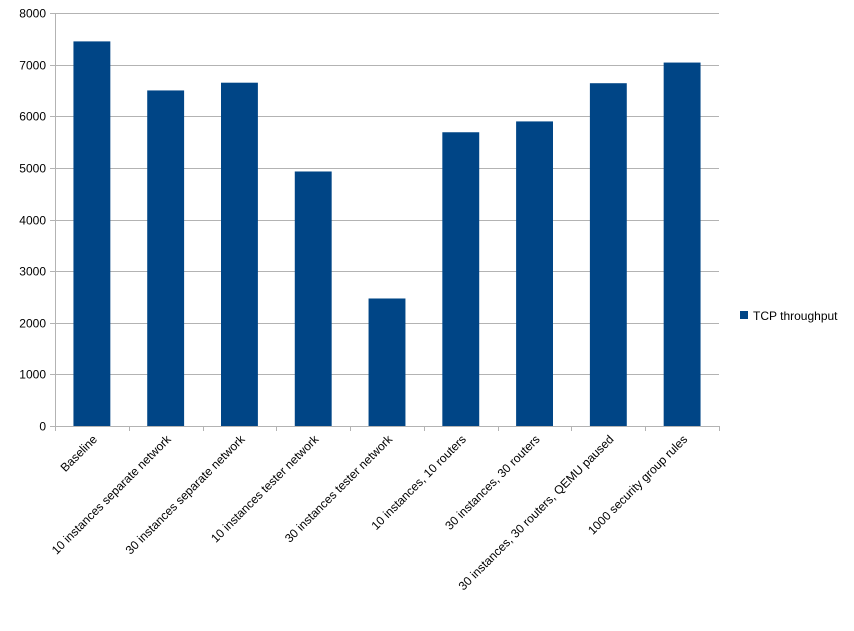  Describe the element at coordinates (79, 453) in the screenshot. I see `x-tick-label: Baseline` at that location.